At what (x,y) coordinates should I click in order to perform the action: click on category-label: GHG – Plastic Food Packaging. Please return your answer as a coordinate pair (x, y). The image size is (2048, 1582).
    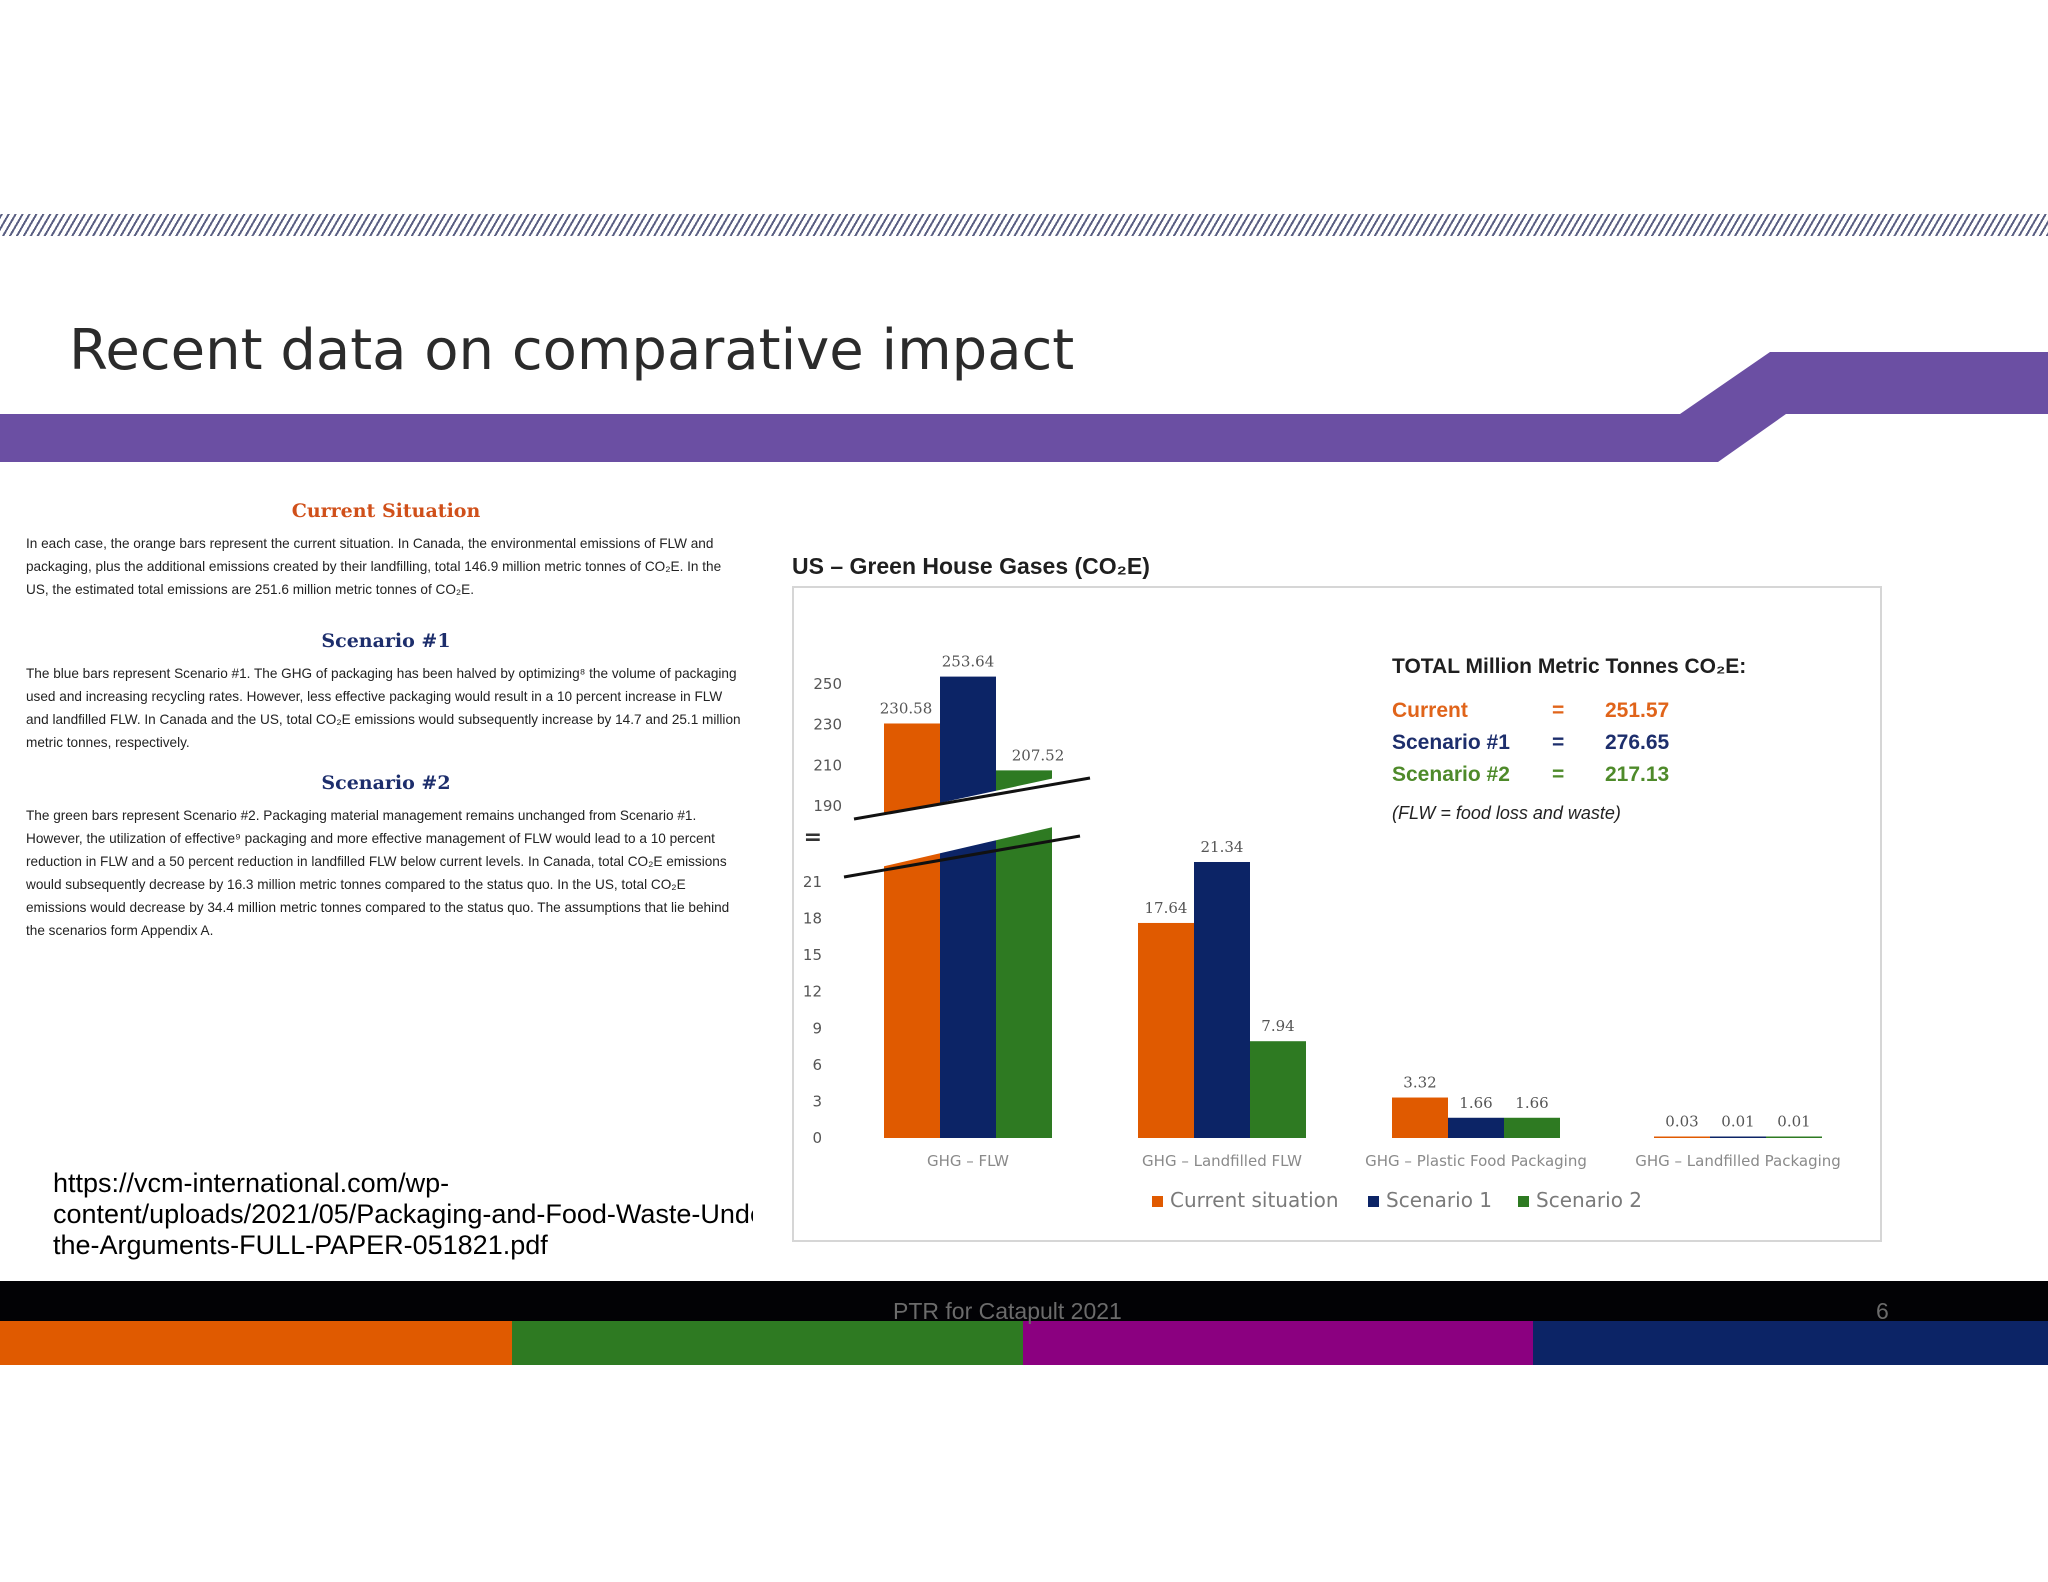
    Looking at the image, I should click on (1476, 1161).